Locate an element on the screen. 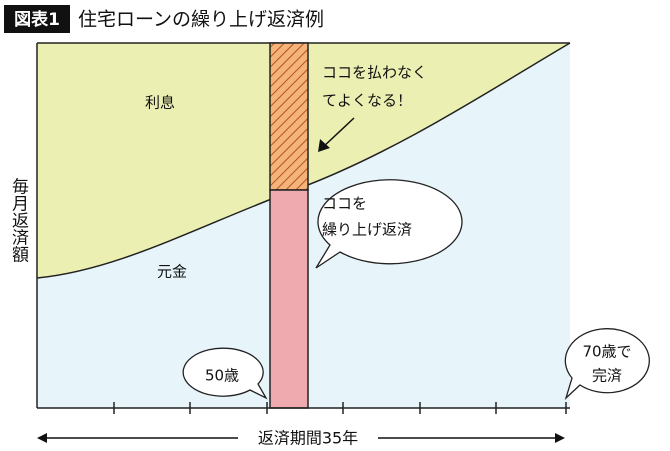 This screenshot has height=451, width=670. callout-no-need-1: ココを払わなく is located at coordinates (374, 73).